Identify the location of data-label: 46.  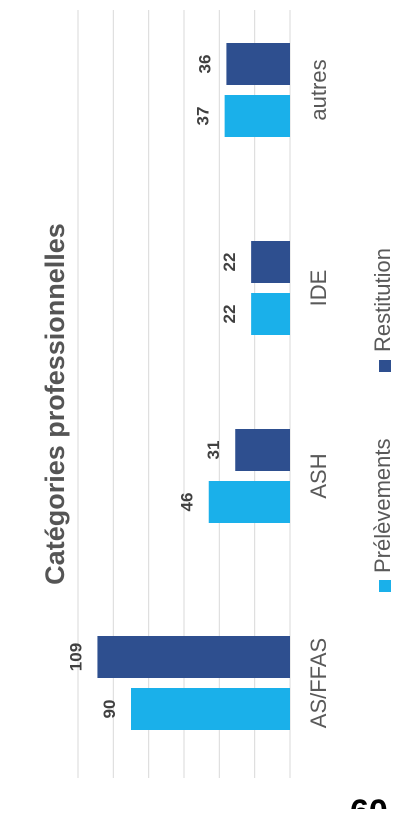
(187, 502).